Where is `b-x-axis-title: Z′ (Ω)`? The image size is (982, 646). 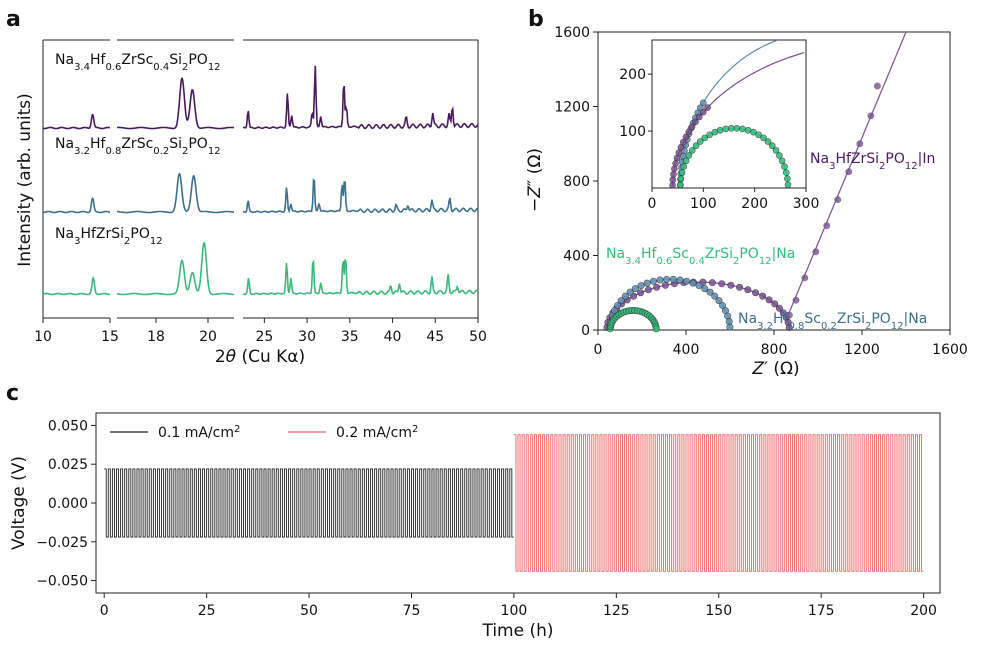
b-x-axis-title: Z′ (Ω) is located at coordinates (775, 369).